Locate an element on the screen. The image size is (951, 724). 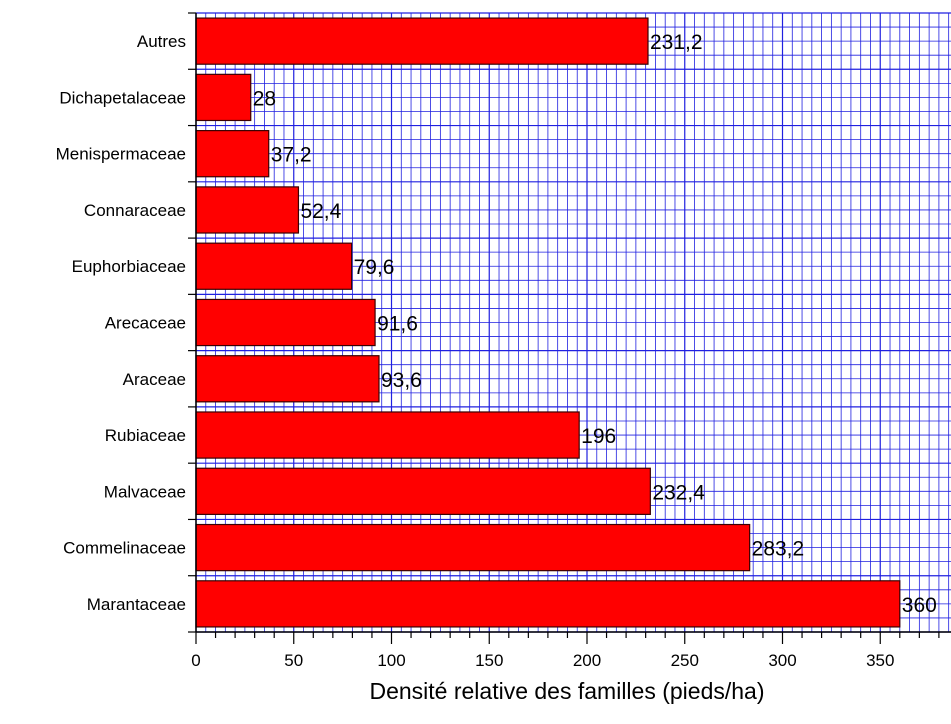
bar-arecaceae is located at coordinates (285, 322).